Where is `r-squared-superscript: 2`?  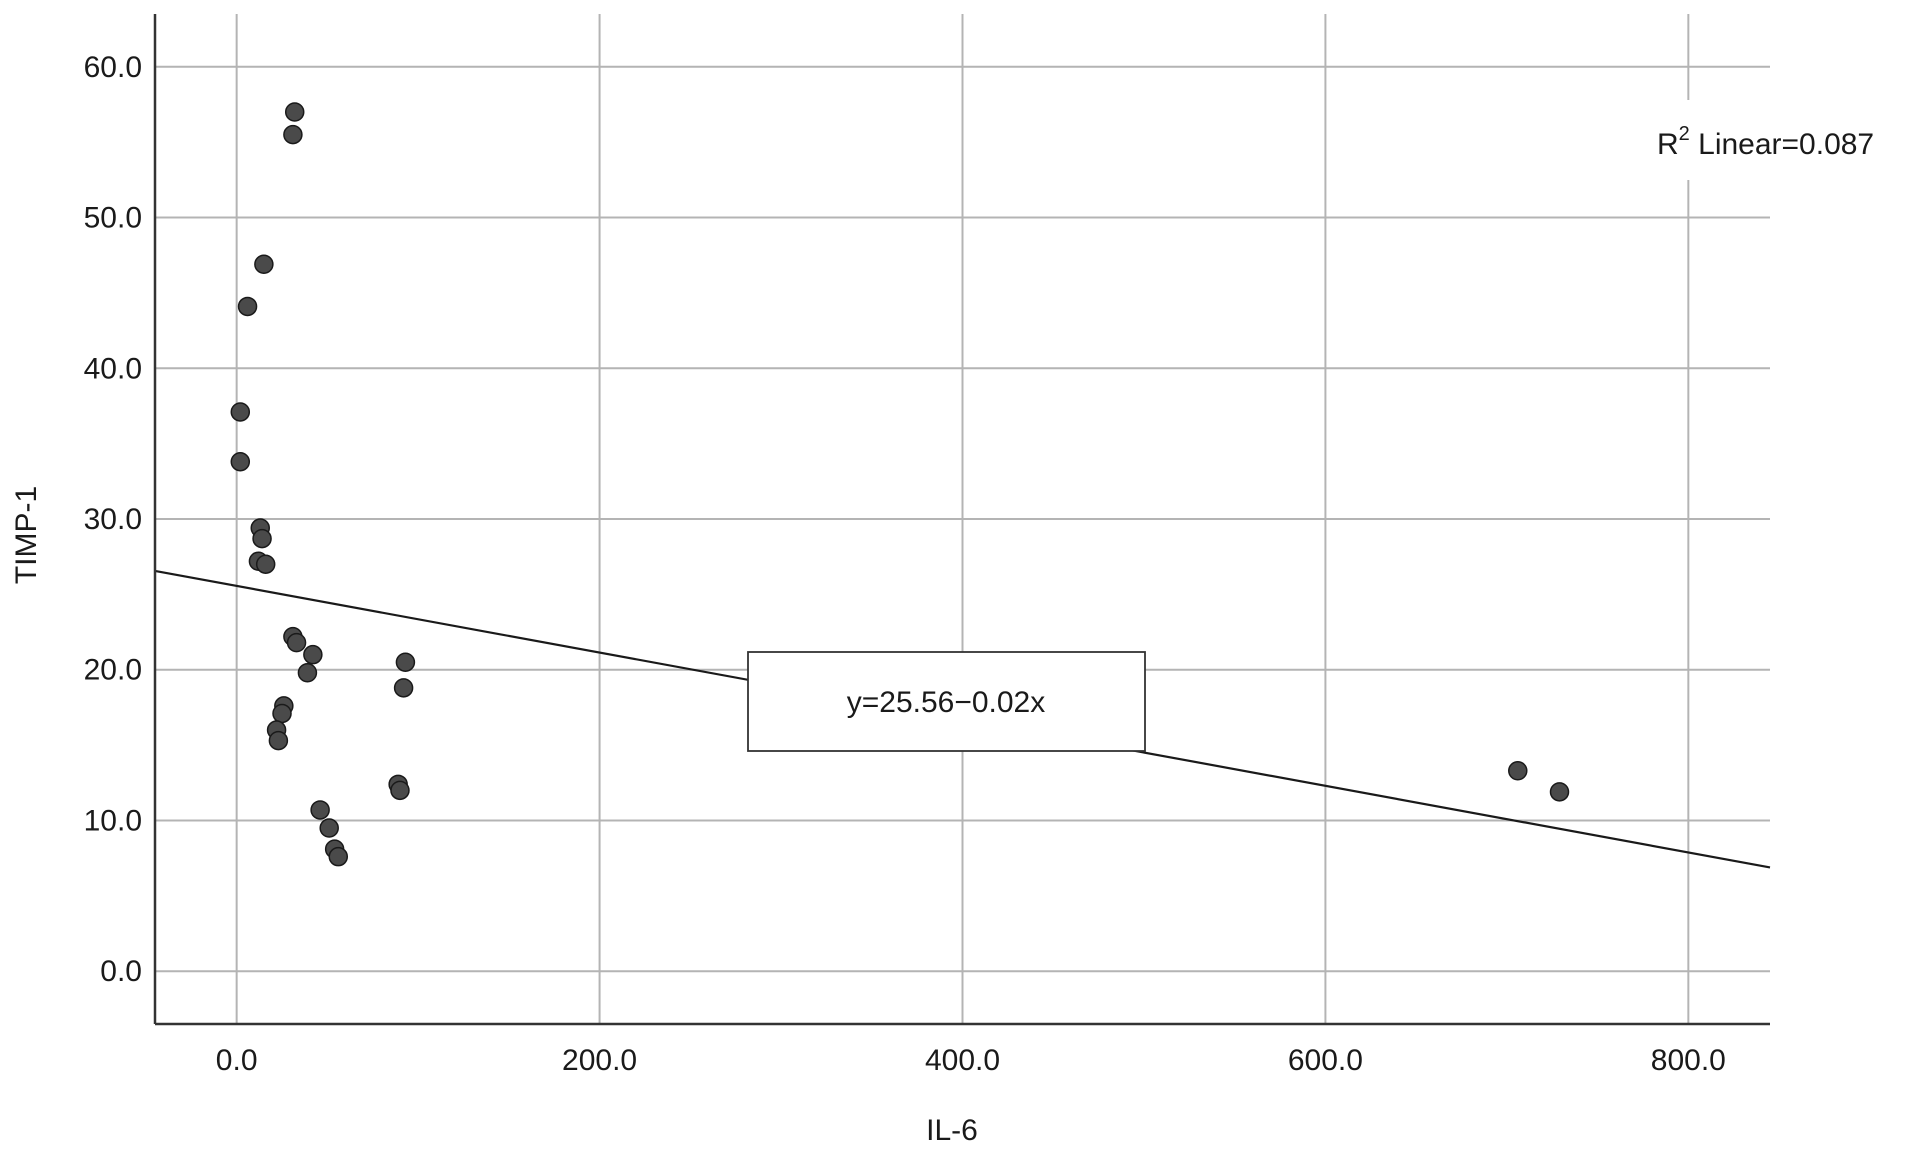 r-squared-superscript: 2 is located at coordinates (1684, 134).